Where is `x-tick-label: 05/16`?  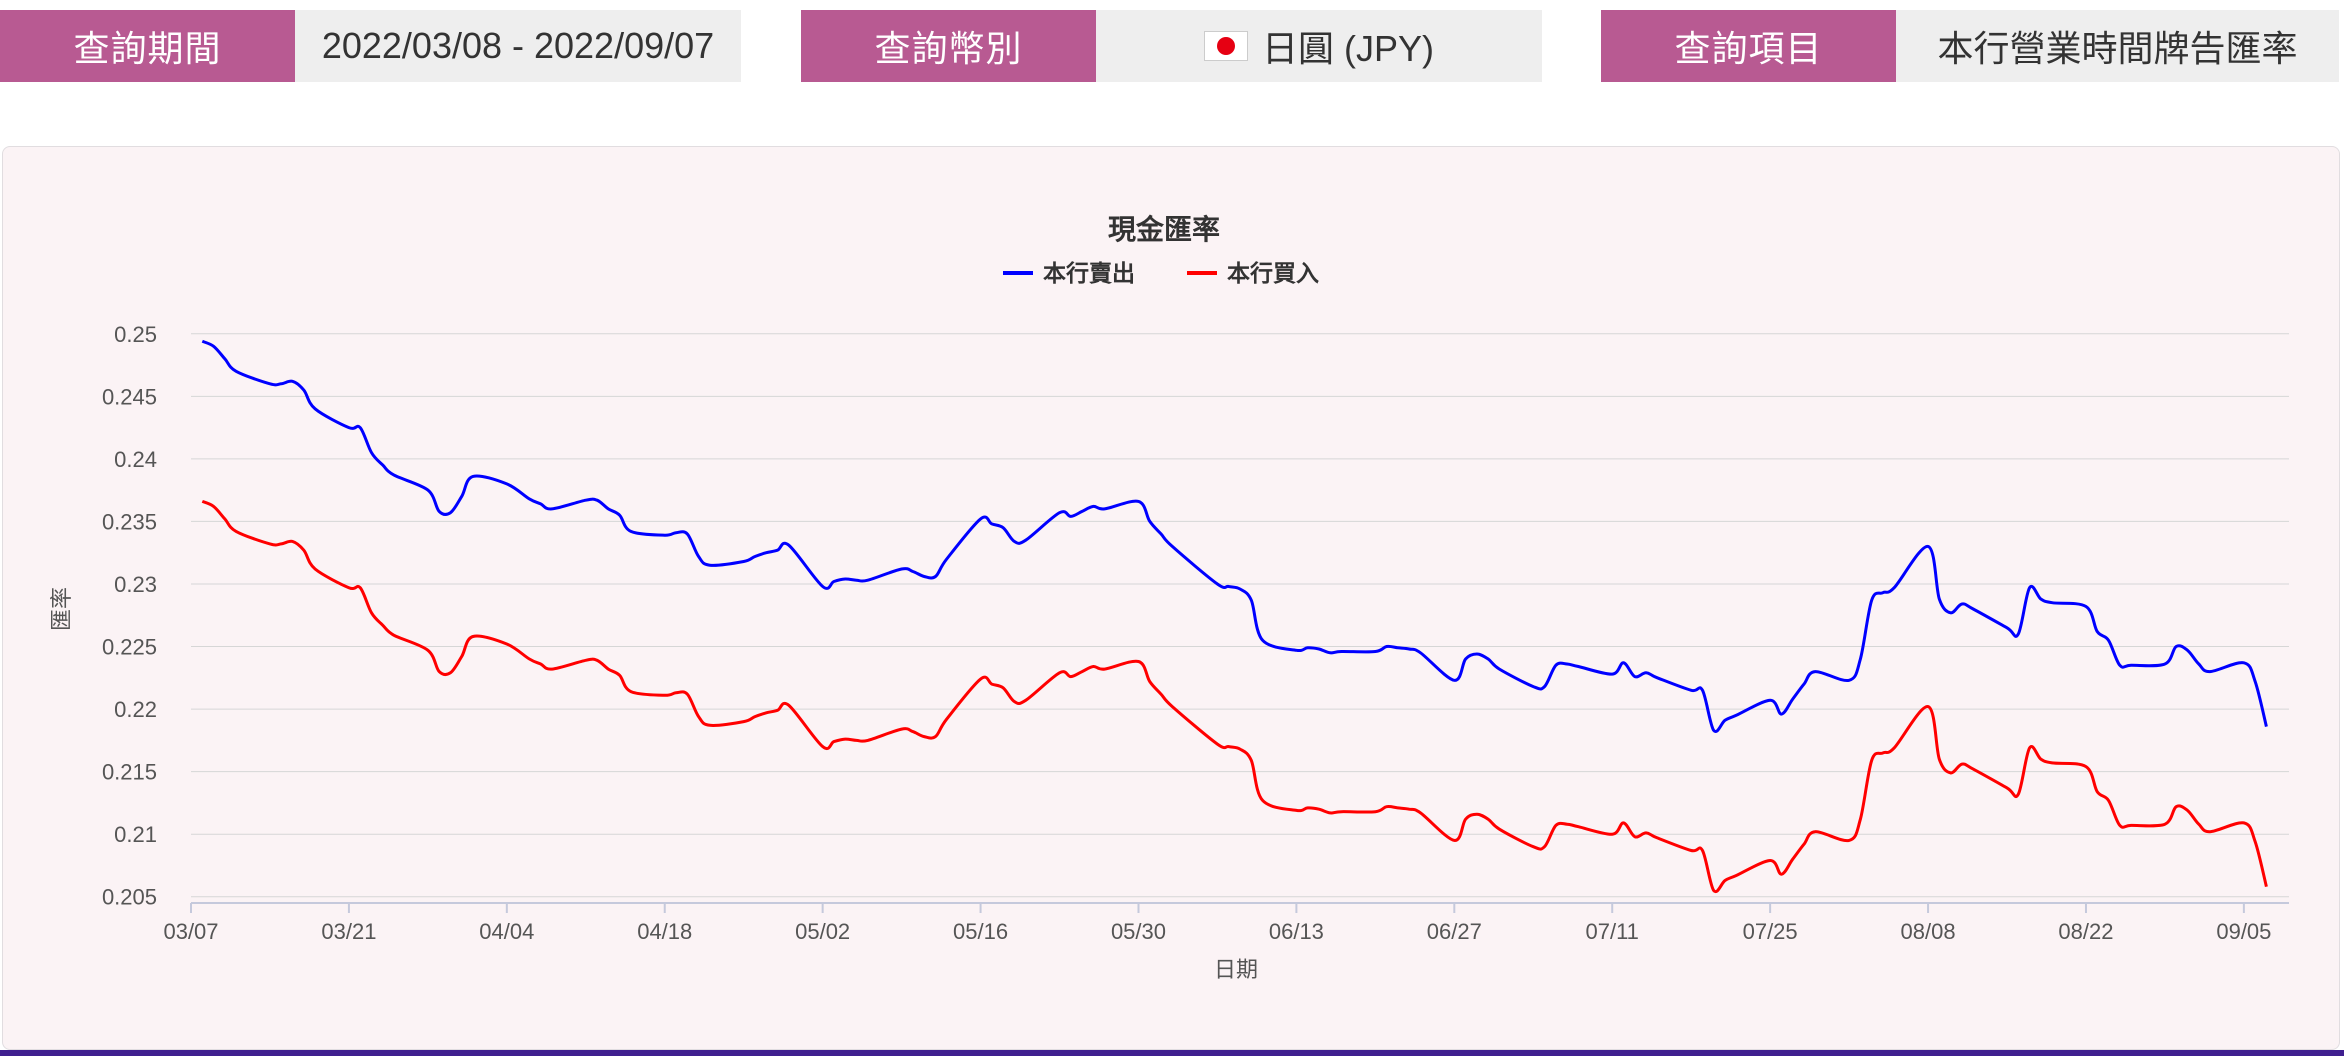 x-tick-label: 05/16 is located at coordinates (980, 931).